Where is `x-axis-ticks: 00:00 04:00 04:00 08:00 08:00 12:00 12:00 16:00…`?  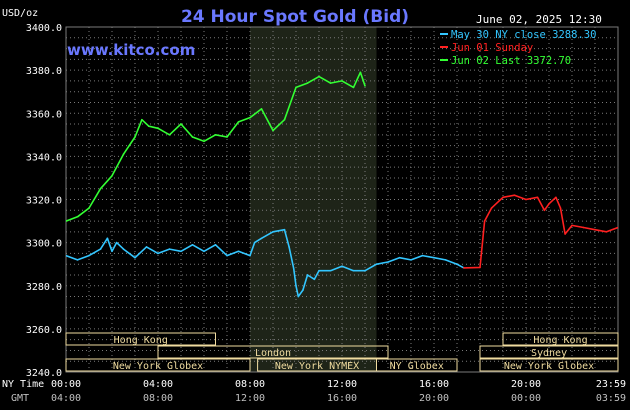 x-axis-ticks: 00:00 04:00 04:00 08:00 08:00 12:00 12:00 16:00… is located at coordinates (338, 391).